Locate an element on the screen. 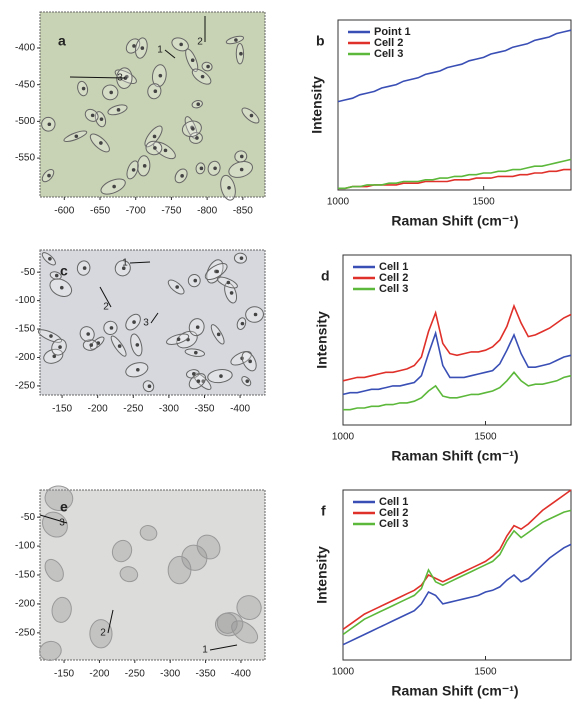  x-tick-label: -600 is located at coordinates (64, 211).